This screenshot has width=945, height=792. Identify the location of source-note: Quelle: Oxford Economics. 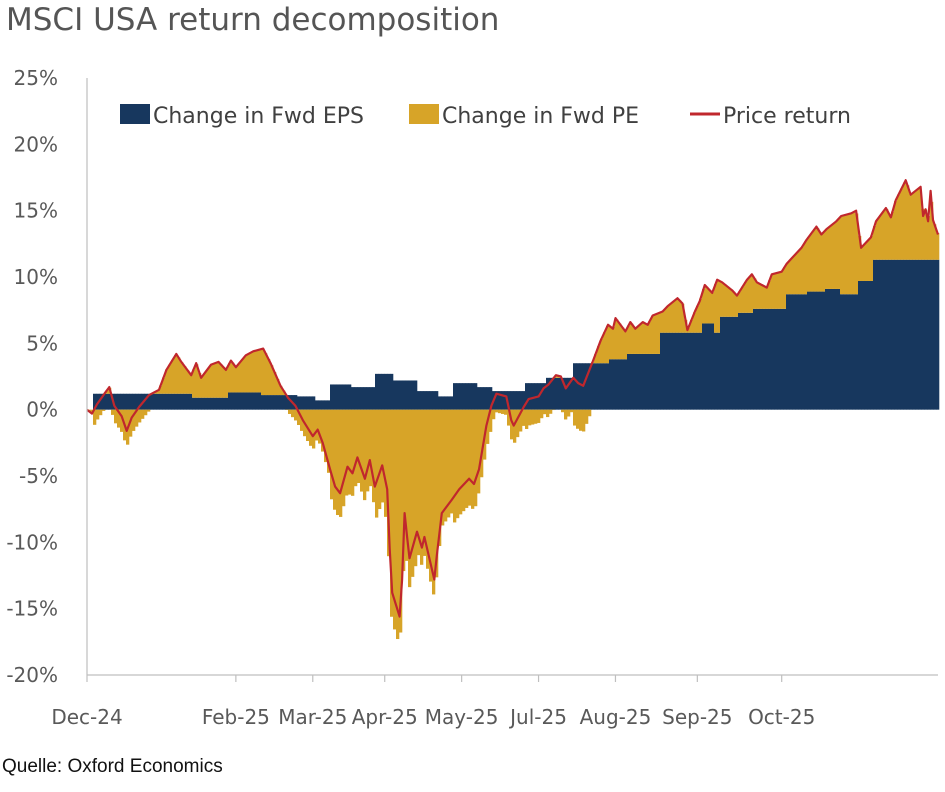
(112, 766).